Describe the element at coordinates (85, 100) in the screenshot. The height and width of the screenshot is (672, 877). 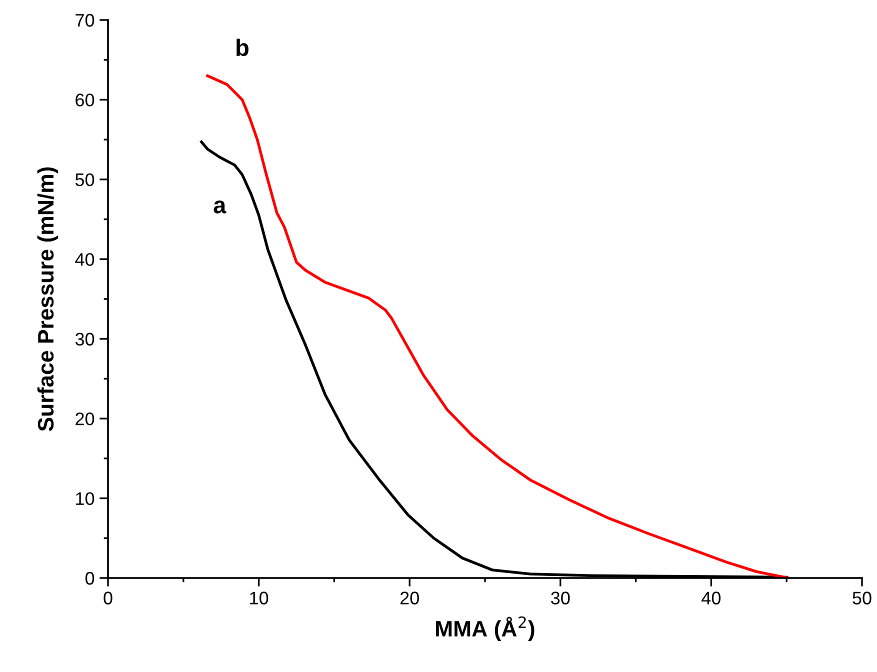
I see `y-tick-label: 60` at that location.